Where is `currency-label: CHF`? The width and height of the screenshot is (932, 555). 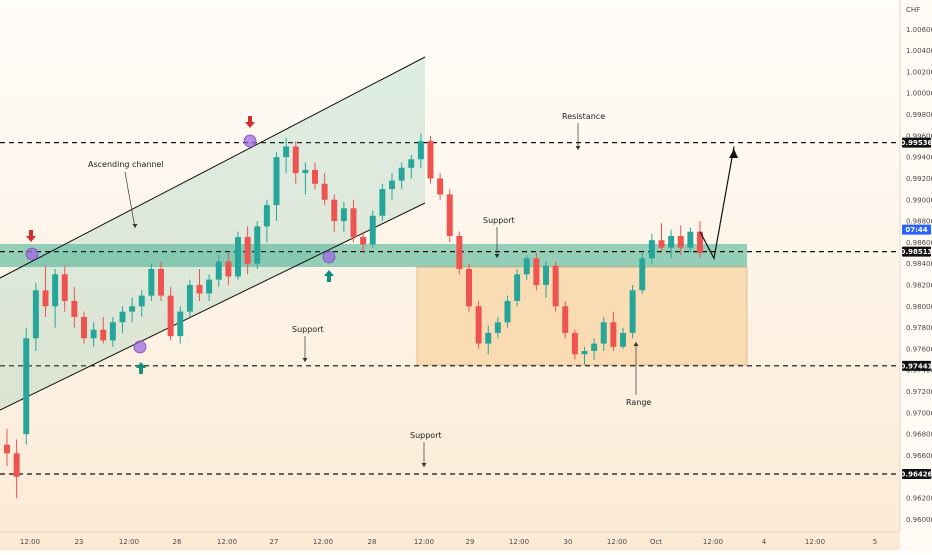
currency-label: CHF is located at coordinates (913, 10).